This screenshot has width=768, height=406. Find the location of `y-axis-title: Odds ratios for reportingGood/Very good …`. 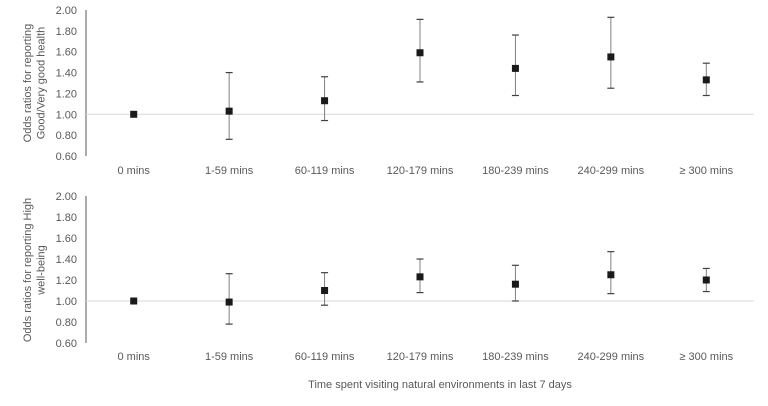

y-axis-title: Odds ratios for reportingGood/Very good … is located at coordinates (34, 83).